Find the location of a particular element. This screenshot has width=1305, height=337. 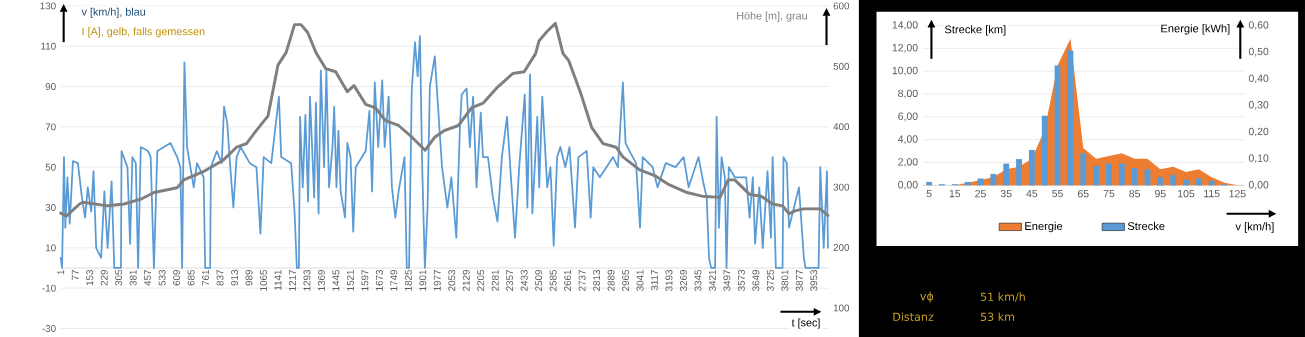

x-tick-label: 761 is located at coordinates (206, 277).